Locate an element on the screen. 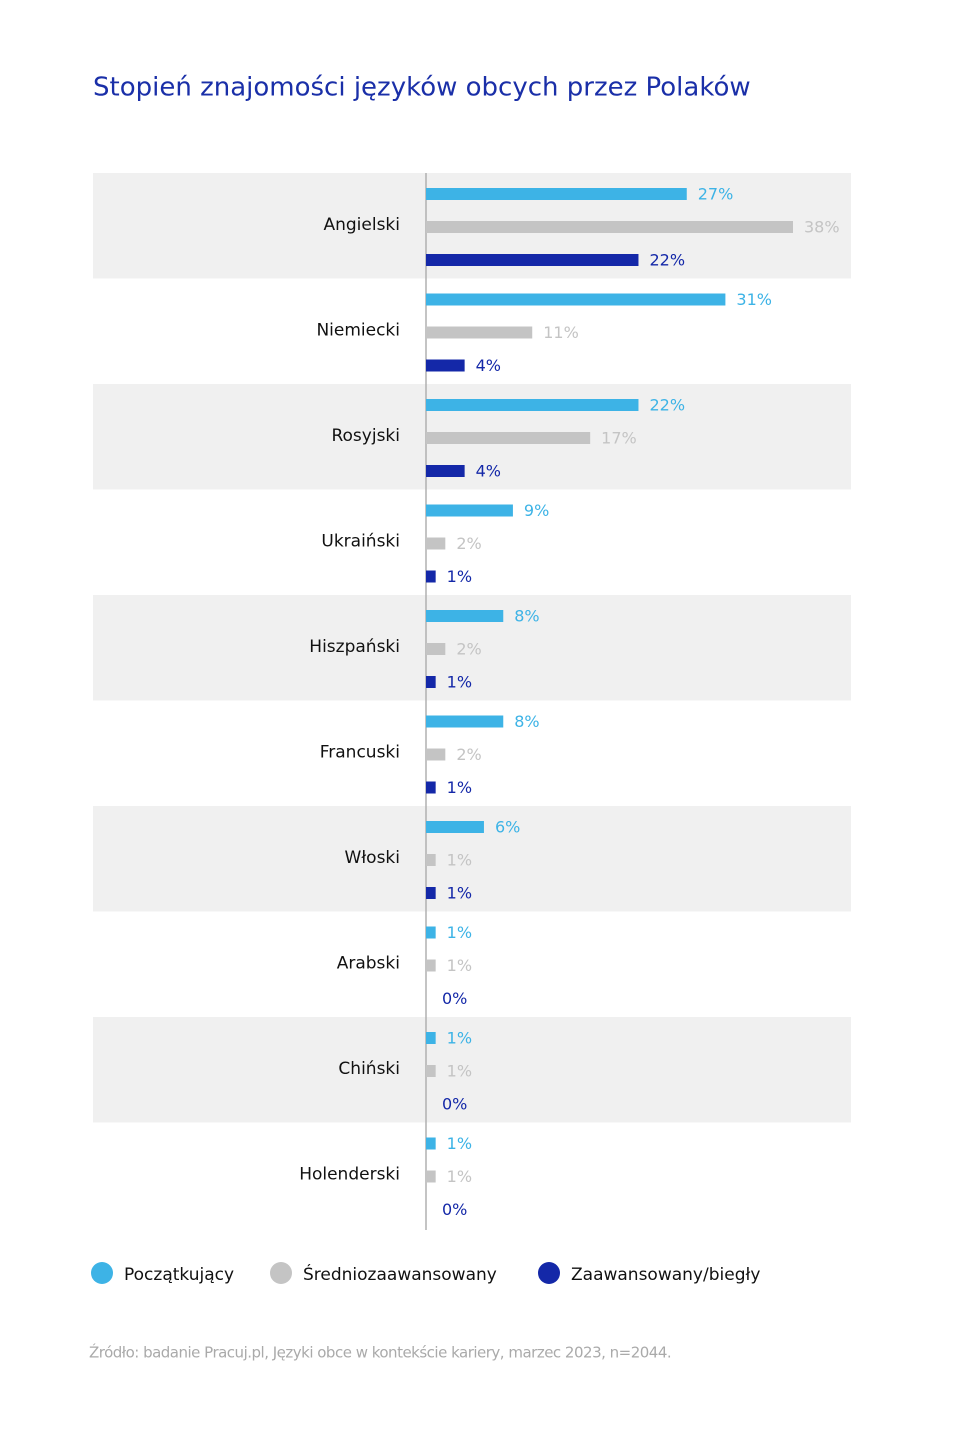  row-background is located at coordinates (472, 1070).